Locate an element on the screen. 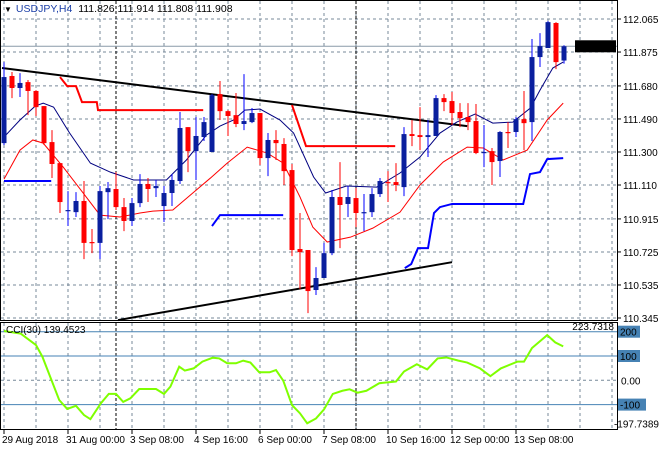 The height and width of the screenshot is (450, 660). triangle-down-icon: ▼ is located at coordinates (8, 9).